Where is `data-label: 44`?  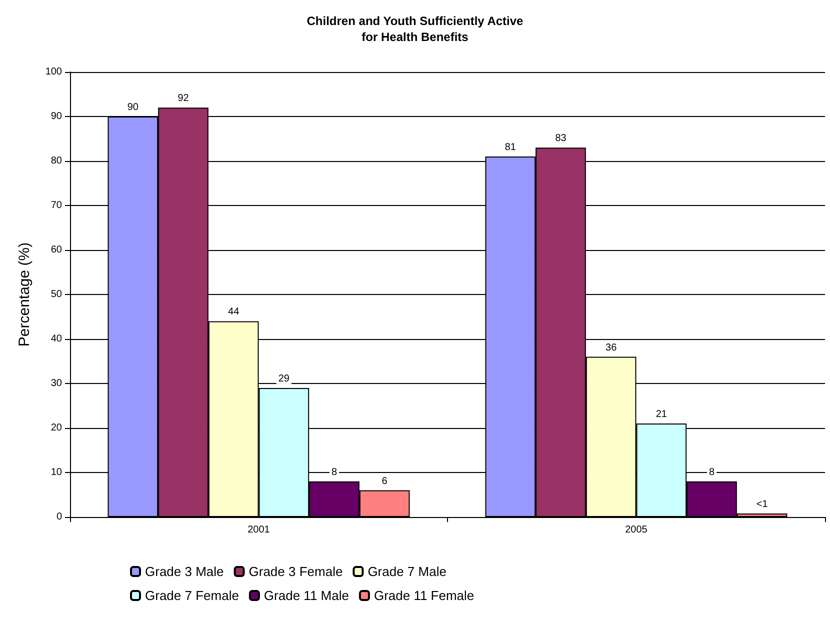 data-label: 44 is located at coordinates (234, 312).